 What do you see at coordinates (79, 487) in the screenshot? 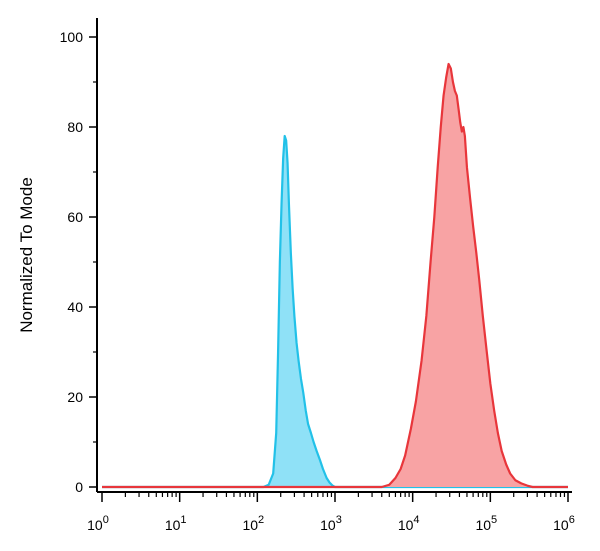
I see `y-tick-label: 0` at bounding box center [79, 487].